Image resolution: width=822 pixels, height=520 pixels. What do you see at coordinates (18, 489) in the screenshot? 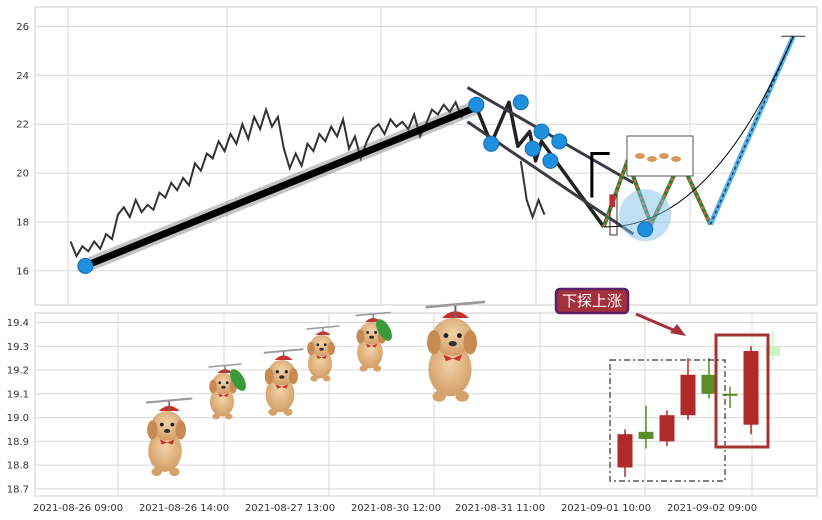
I see `kline-y-tick-label: 18.7` at bounding box center [18, 489].